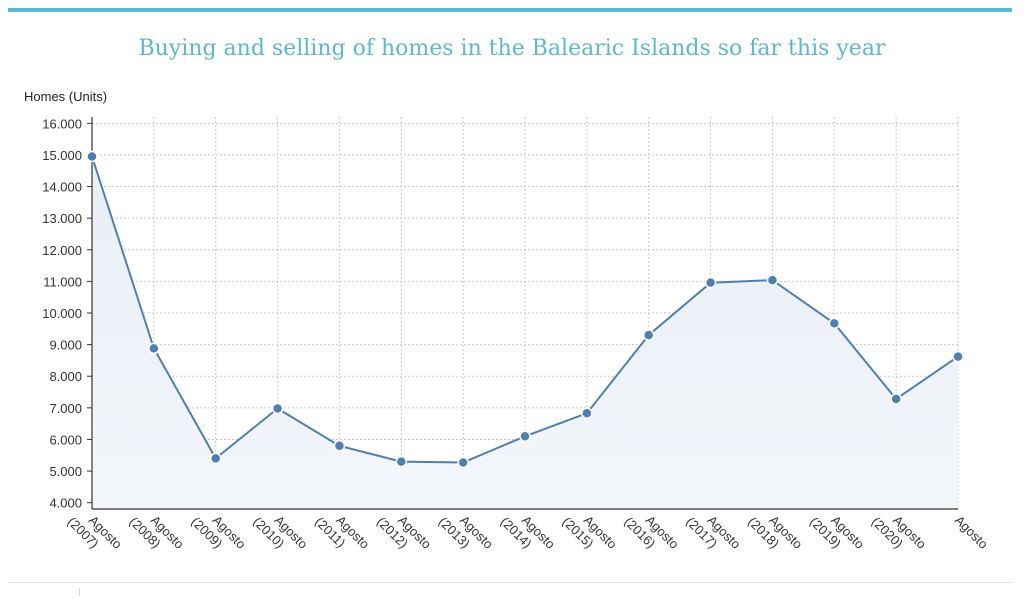  What do you see at coordinates (65, 471) in the screenshot?
I see `y-tick-label: 5.000` at bounding box center [65, 471].